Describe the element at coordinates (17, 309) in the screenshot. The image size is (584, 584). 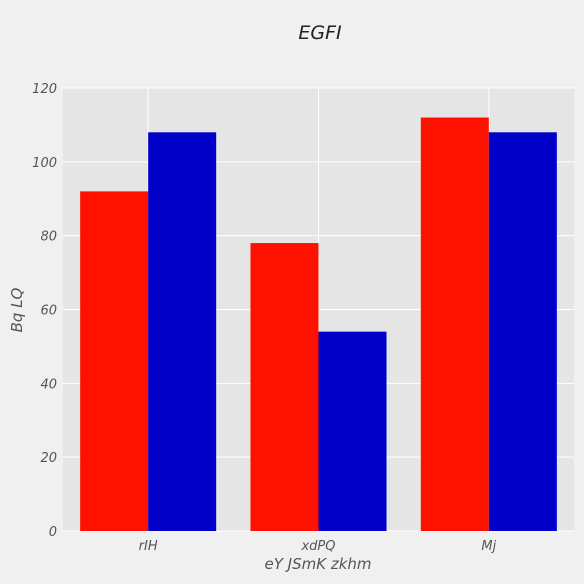
I see `y-axis-label: Bq LQ` at that location.